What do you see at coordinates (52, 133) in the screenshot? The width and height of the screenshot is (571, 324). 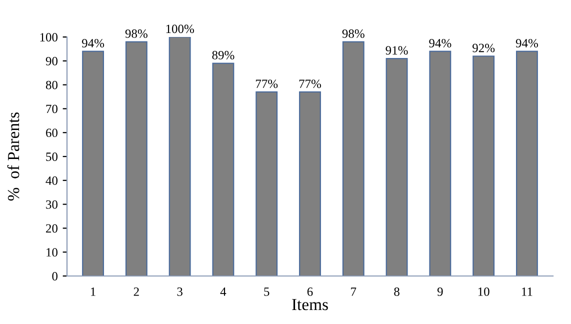 I see `y-tick-label: 60` at bounding box center [52, 133].